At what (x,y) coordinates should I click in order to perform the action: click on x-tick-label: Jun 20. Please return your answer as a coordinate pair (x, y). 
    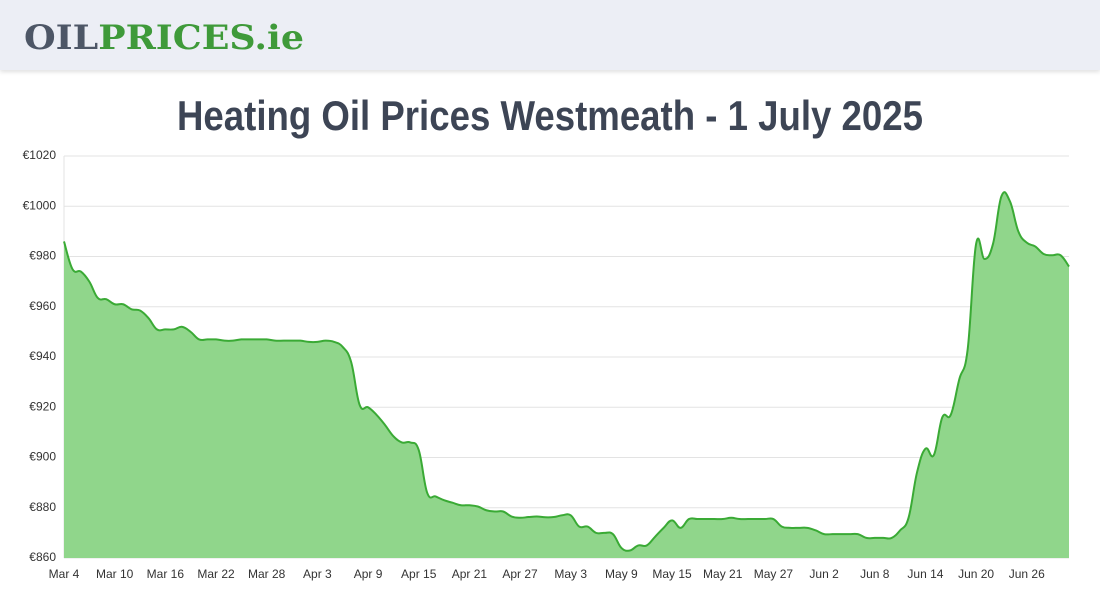
    Looking at the image, I should click on (976, 574).